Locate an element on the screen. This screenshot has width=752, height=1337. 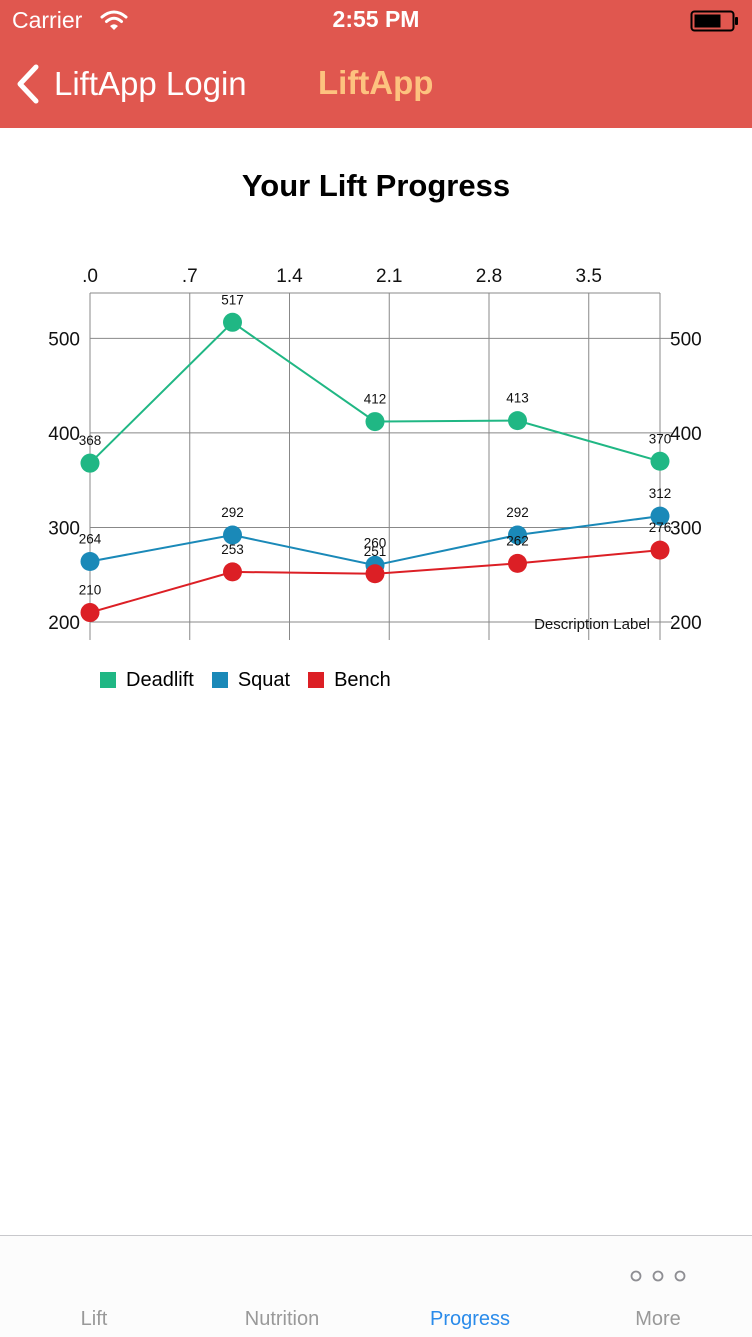
battery-icon is located at coordinates (714, 21).